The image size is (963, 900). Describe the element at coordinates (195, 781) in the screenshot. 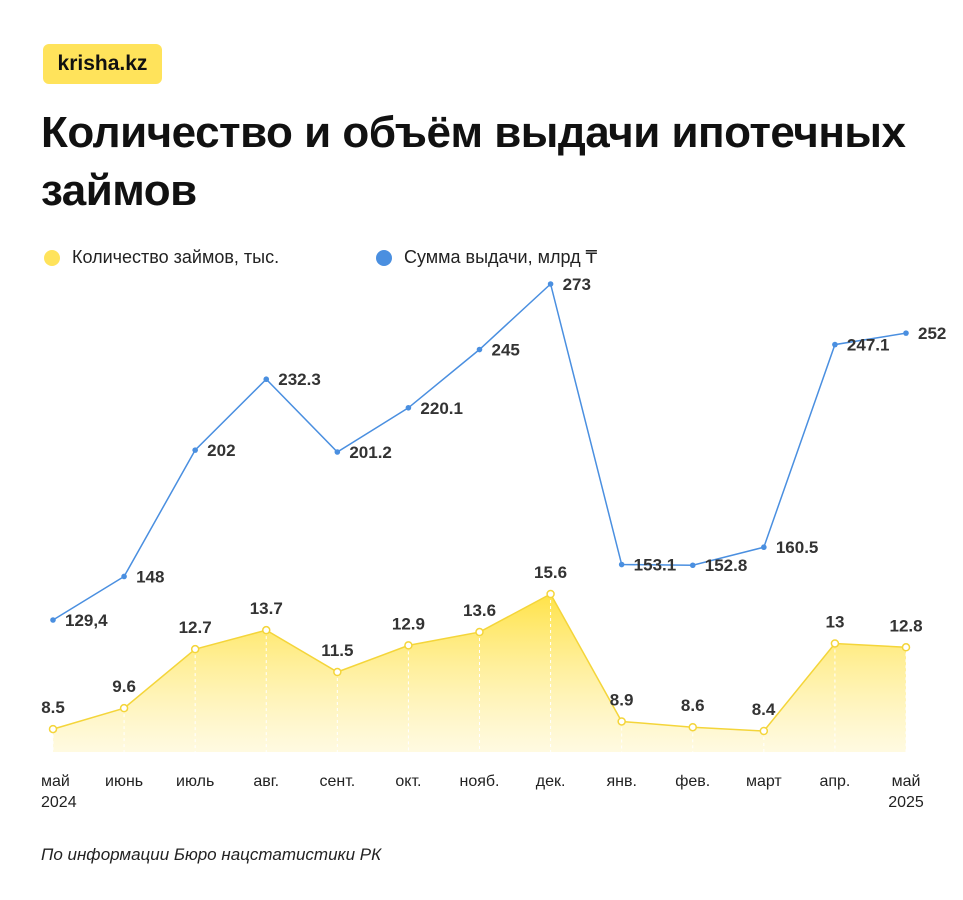

I see `x-tick-label: июль` at that location.